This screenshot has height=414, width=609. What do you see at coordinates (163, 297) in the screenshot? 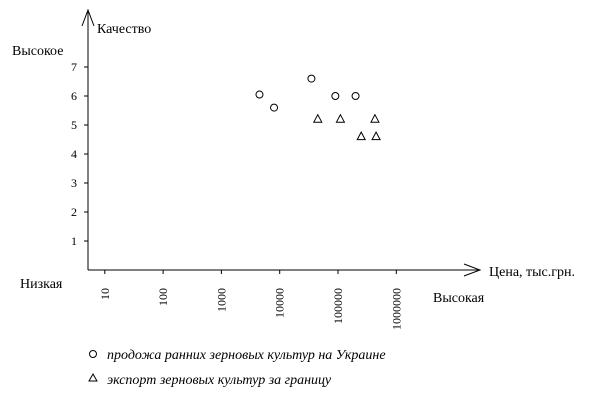
I see `x-tick-label: 100` at bounding box center [163, 297].